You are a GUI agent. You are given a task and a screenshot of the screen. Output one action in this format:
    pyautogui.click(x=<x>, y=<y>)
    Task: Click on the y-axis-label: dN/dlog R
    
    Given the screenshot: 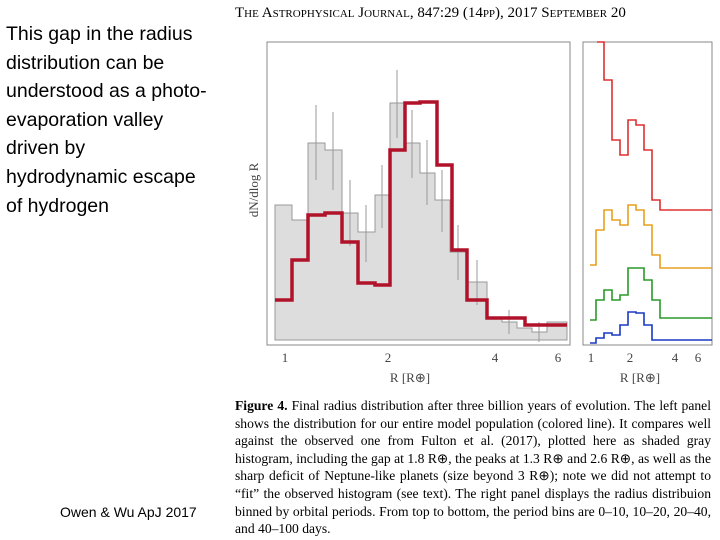 What is the action you would take?
    pyautogui.click(x=253, y=189)
    